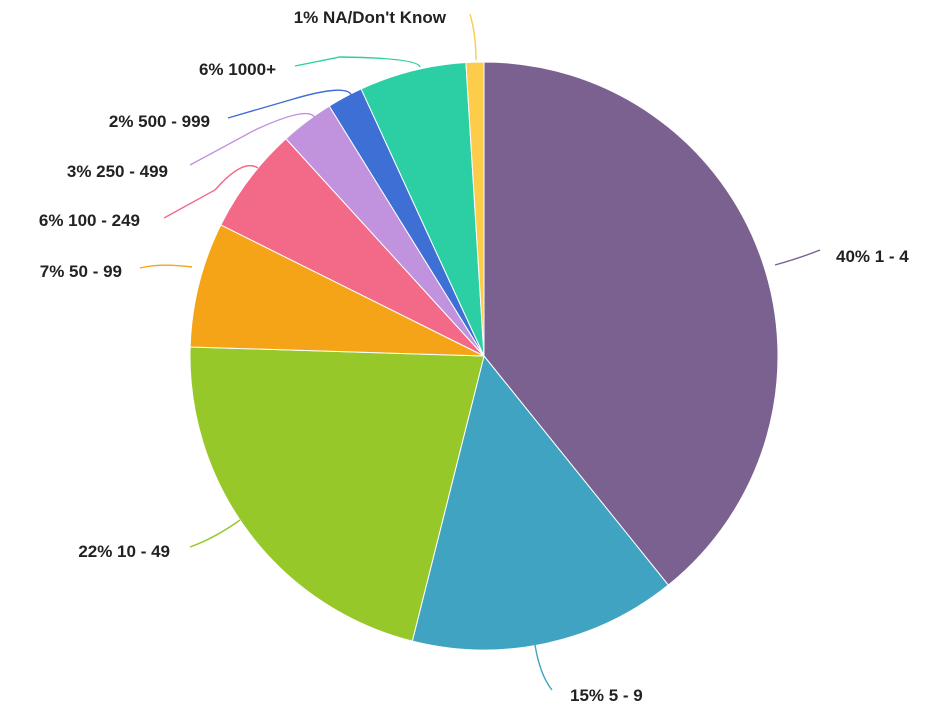 Image resolution: width=932 pixels, height=711 pixels. What do you see at coordinates (473, 37) in the screenshot?
I see `leader-line-na-don-t-know` at bounding box center [473, 37].